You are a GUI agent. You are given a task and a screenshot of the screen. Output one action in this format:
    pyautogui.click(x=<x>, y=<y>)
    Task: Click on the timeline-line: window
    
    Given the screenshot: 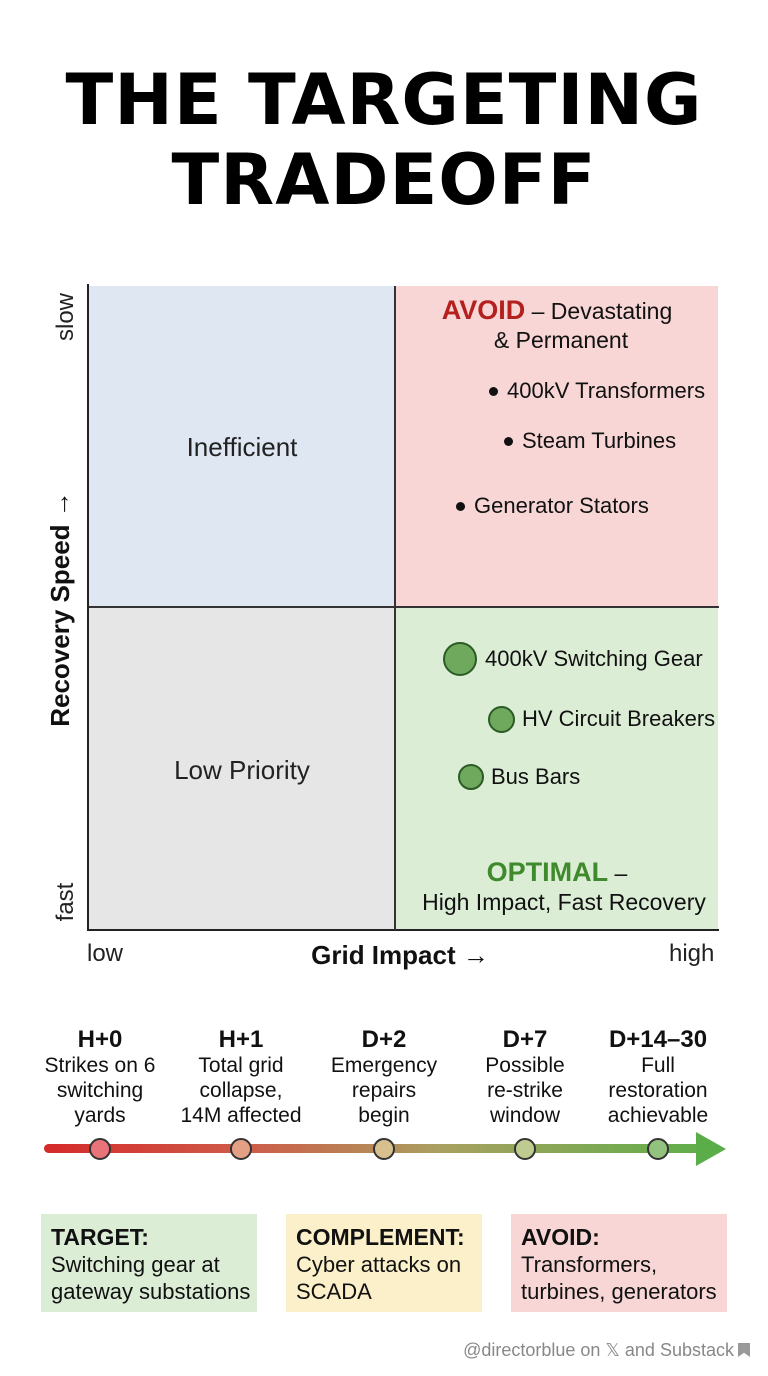 What is the action you would take?
    pyautogui.click(x=525, y=1115)
    